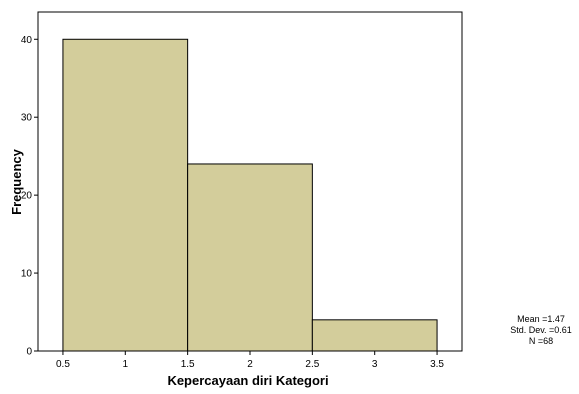 This screenshot has width=579, height=394. Describe the element at coordinates (27, 196) in the screenshot. I see `y-tick-label: 20` at that location.